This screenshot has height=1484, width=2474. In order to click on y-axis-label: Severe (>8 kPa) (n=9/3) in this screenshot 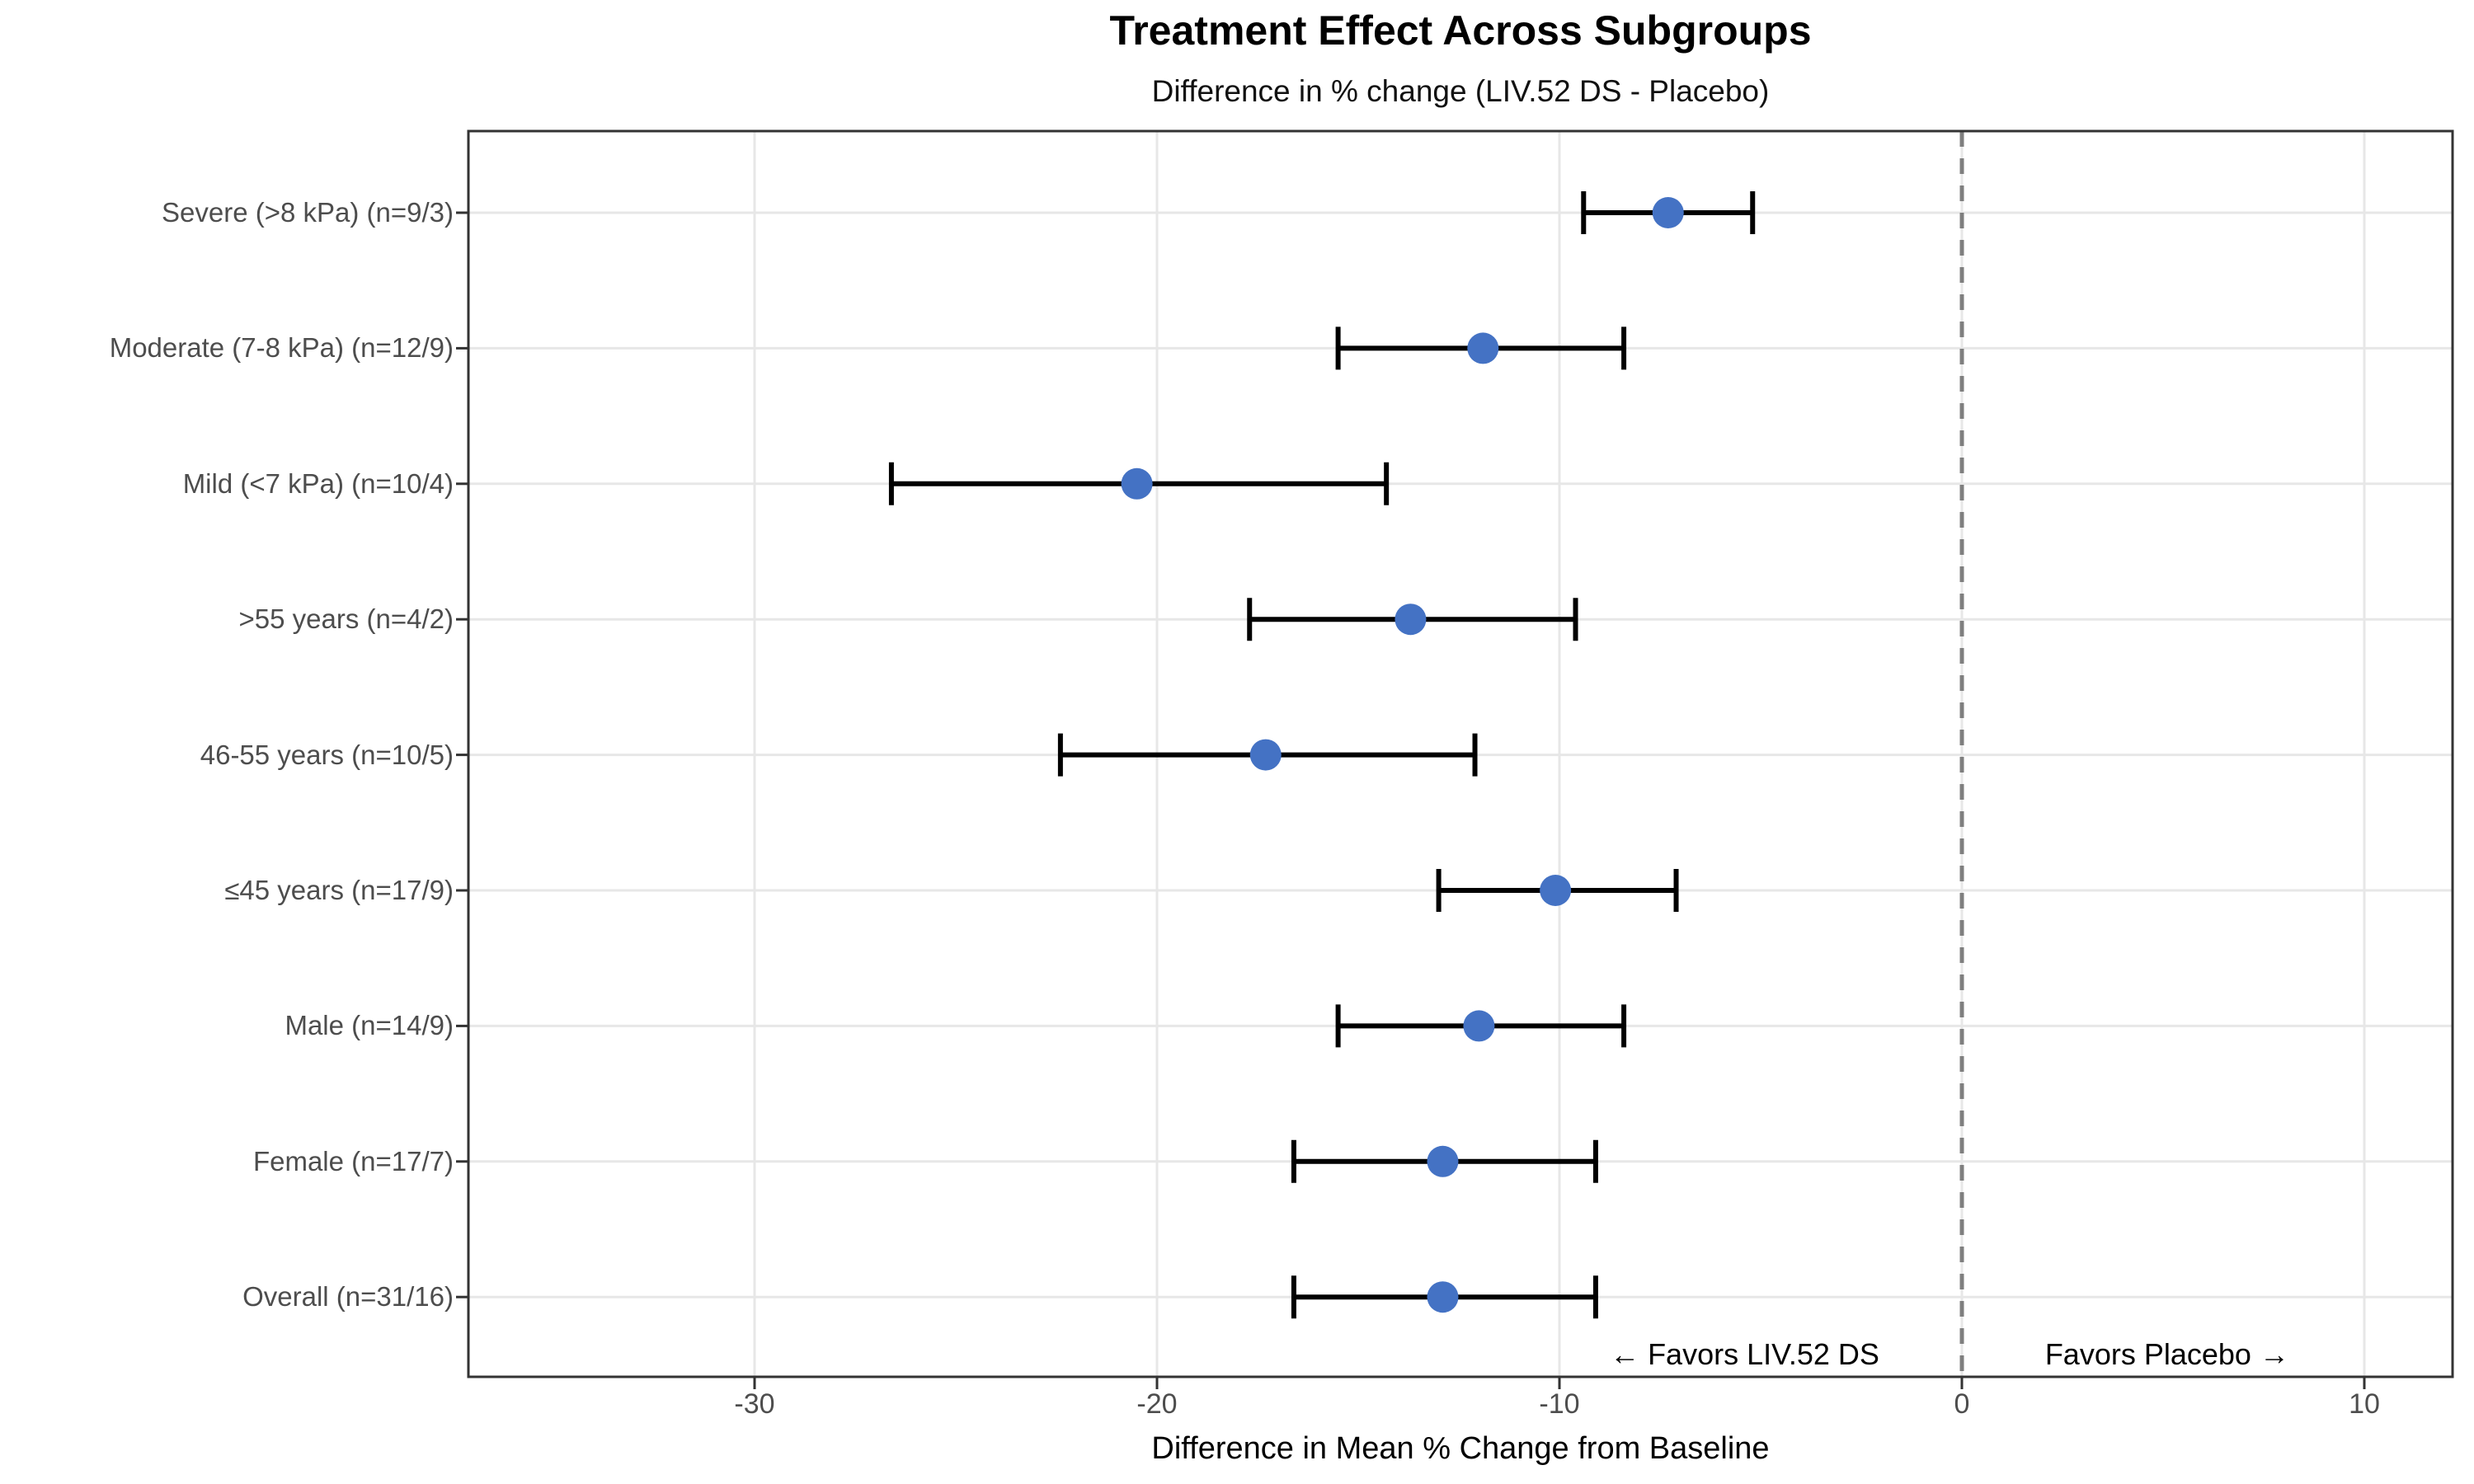, I will do `click(307, 212)`.